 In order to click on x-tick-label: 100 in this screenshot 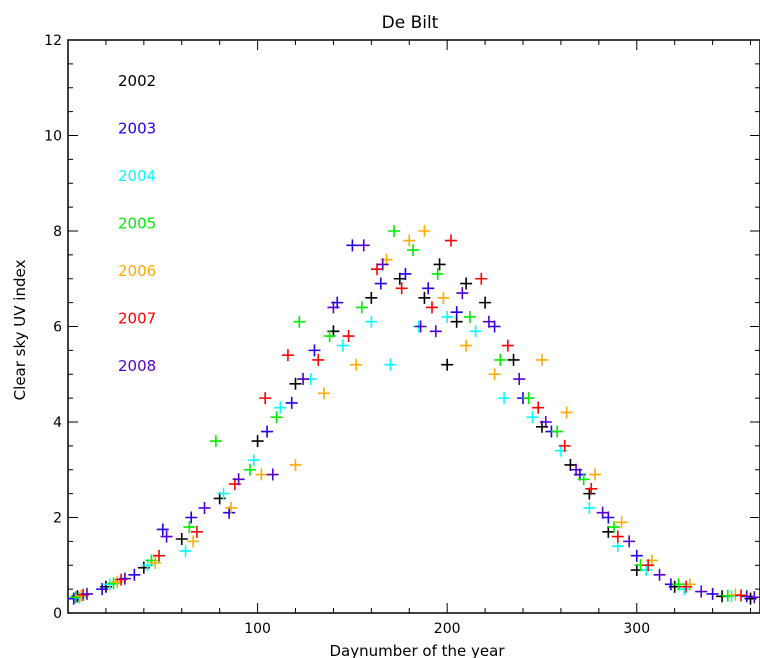, I will do `click(257, 629)`.